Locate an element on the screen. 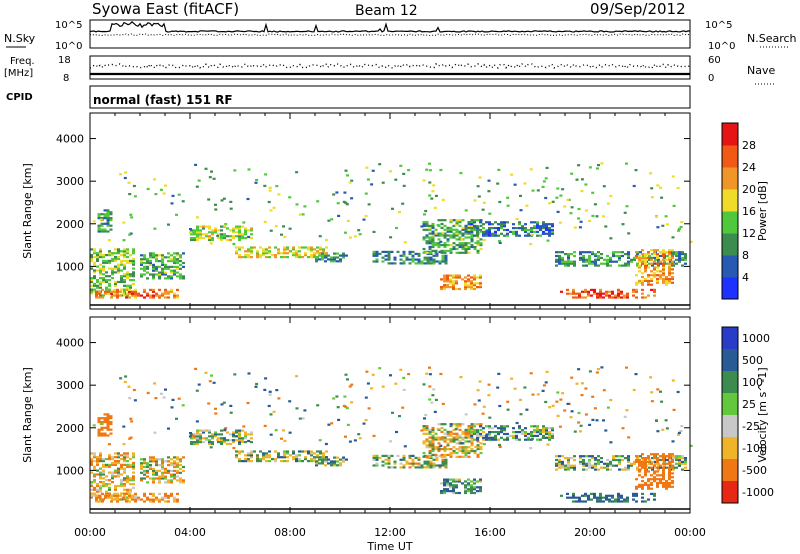  colorbar-tick-label: -1000 is located at coordinates (758, 492).